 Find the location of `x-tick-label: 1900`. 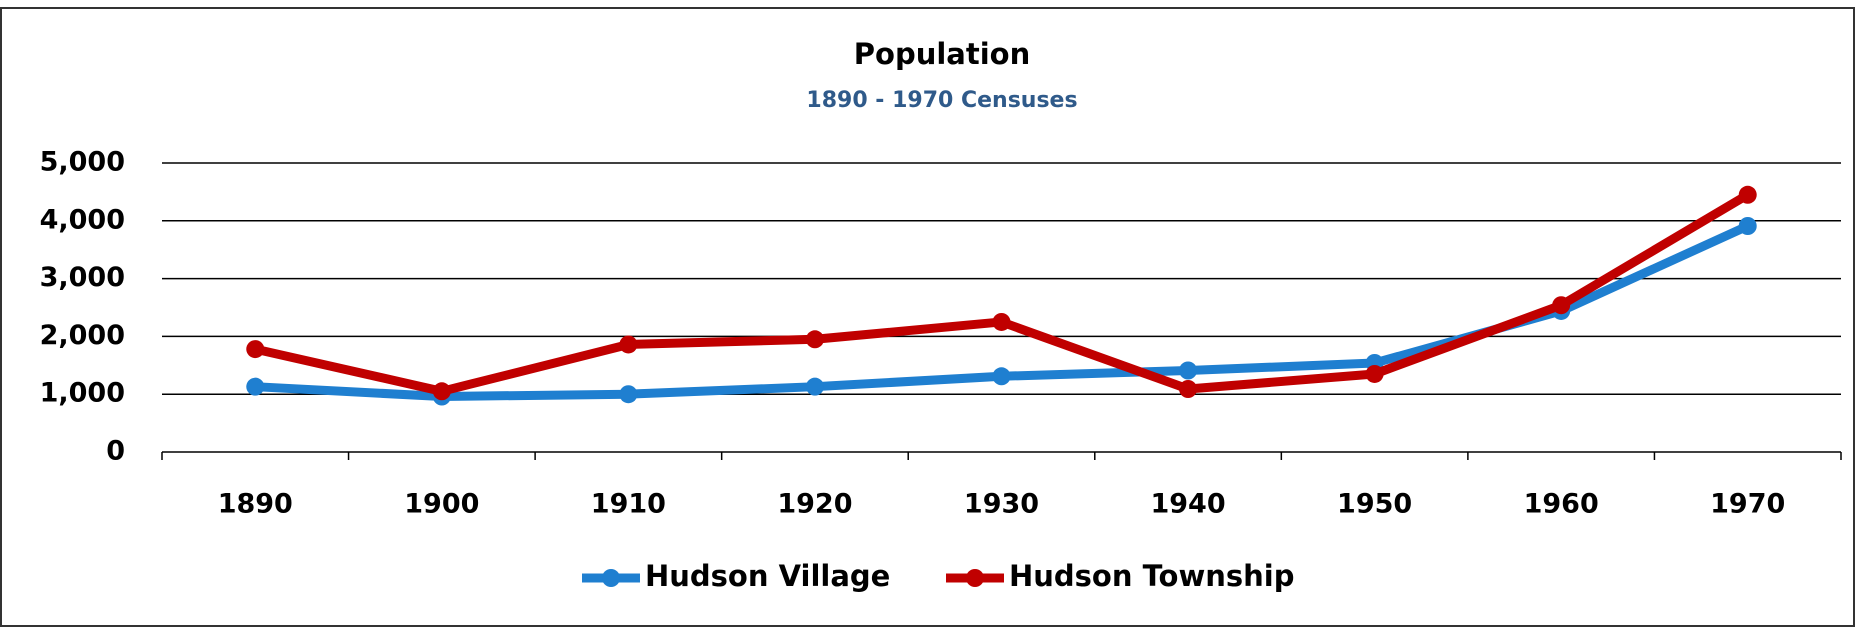

x-tick-label: 1900 is located at coordinates (441, 504).